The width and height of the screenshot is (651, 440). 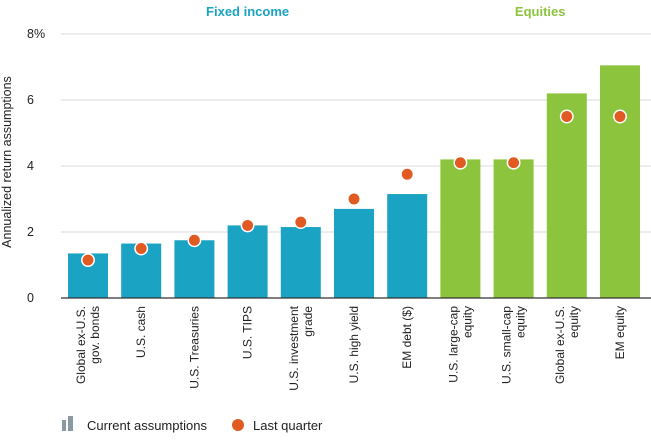 I want to click on y-axis-ticks: 0 2 4 6 8%, so click(x=36, y=166).